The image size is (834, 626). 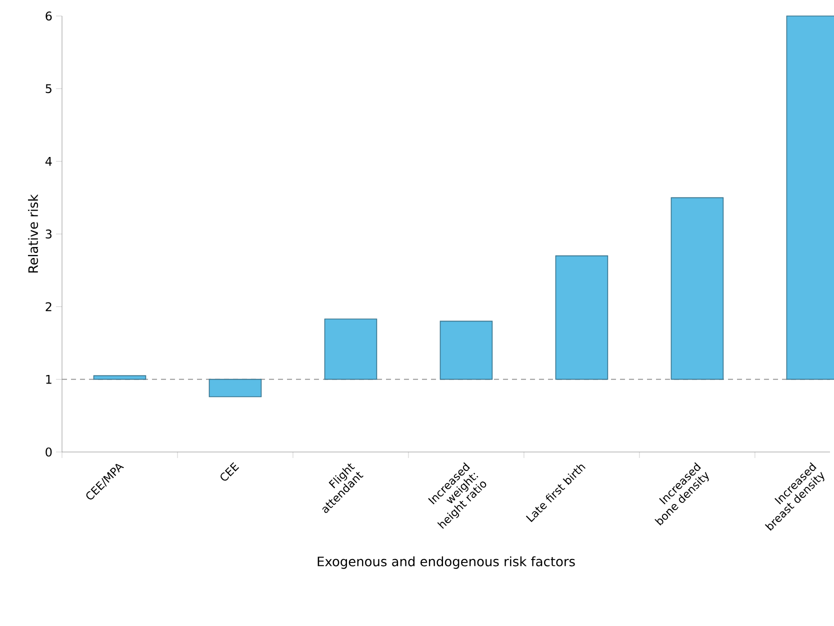 What do you see at coordinates (49, 89) in the screenshot?
I see `y-tick-label: 5` at bounding box center [49, 89].